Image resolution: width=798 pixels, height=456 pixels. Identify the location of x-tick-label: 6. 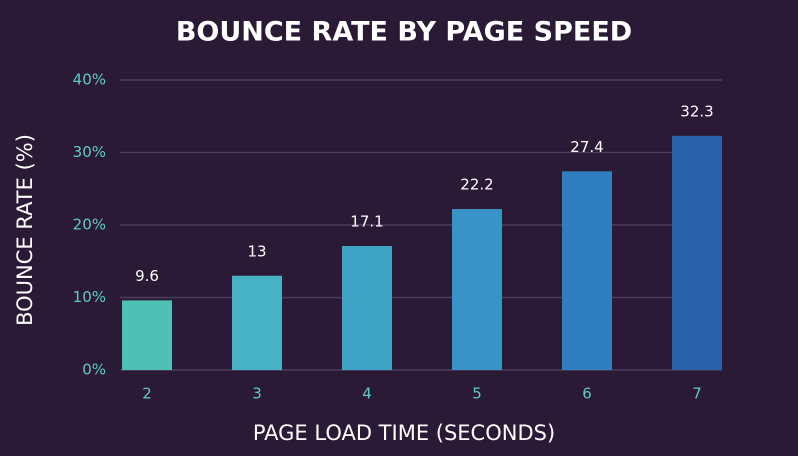
(587, 394).